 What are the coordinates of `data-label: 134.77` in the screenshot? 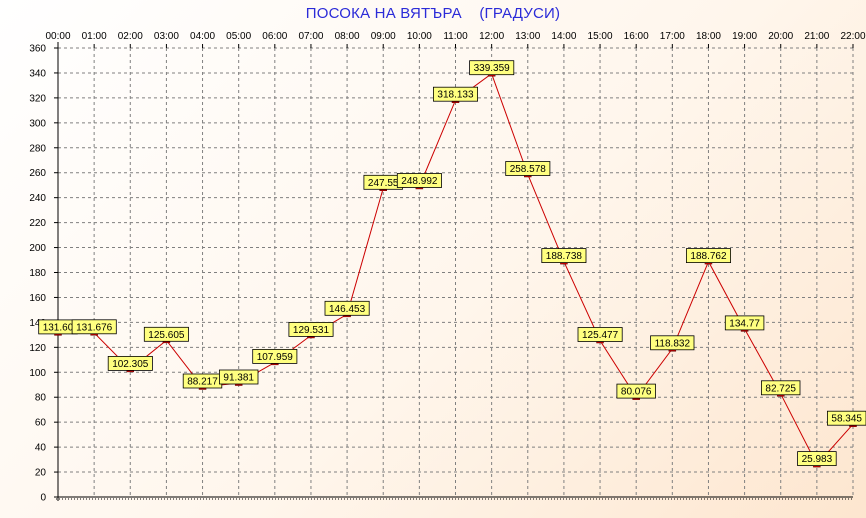 It's located at (744, 323).